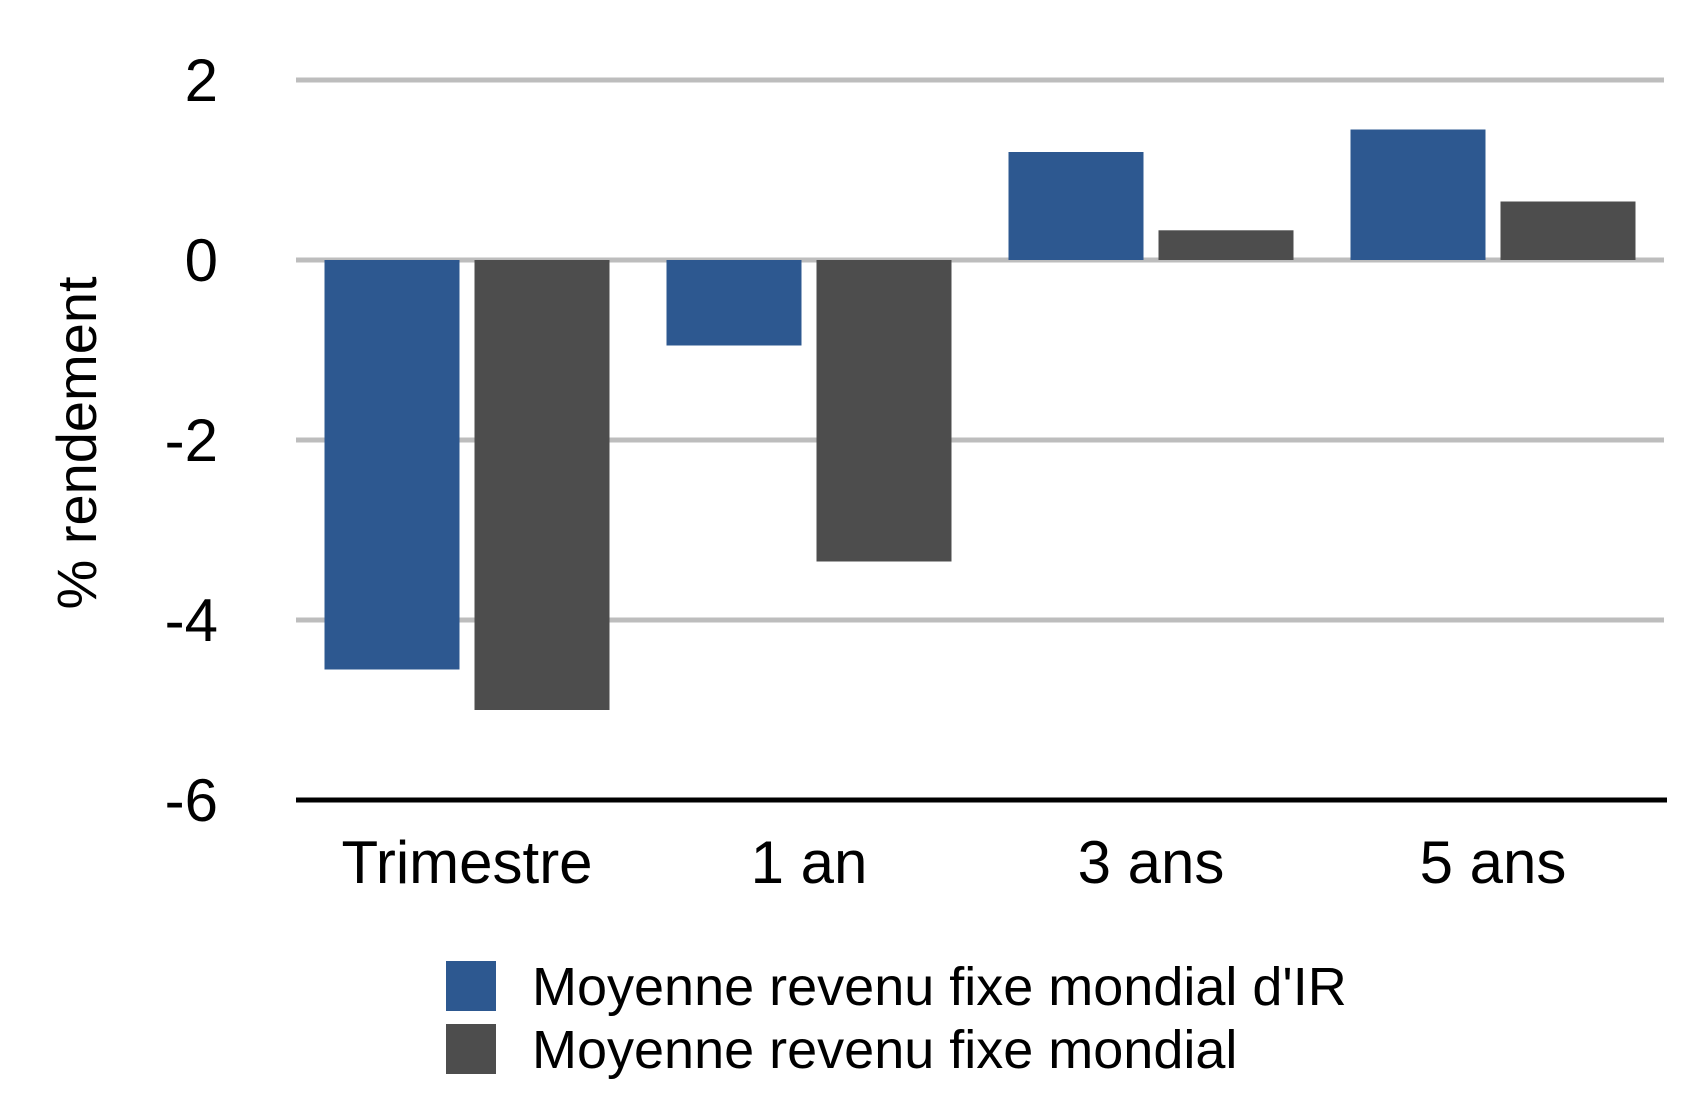 The height and width of the screenshot is (1114, 1698). I want to click on y-tick-label: -2, so click(191, 440).